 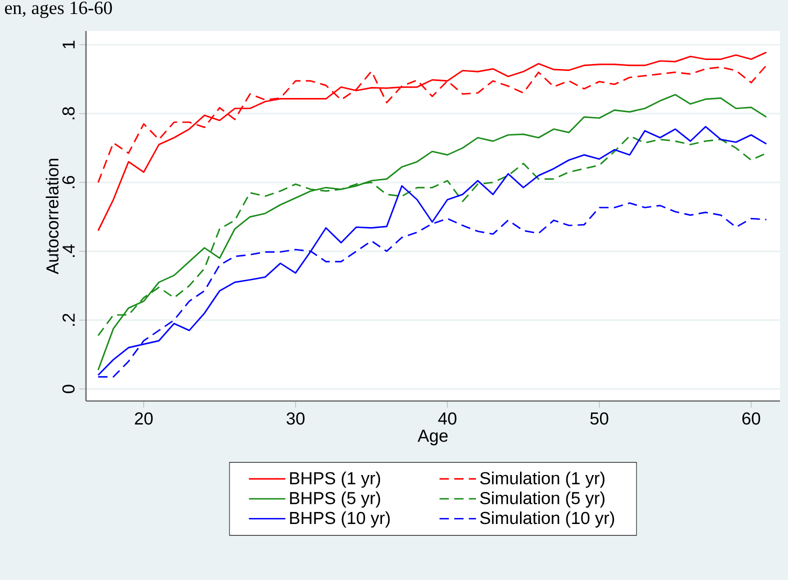 What do you see at coordinates (542, 500) in the screenshot?
I see `legend-label: Simulation (5 yr)` at bounding box center [542, 500].